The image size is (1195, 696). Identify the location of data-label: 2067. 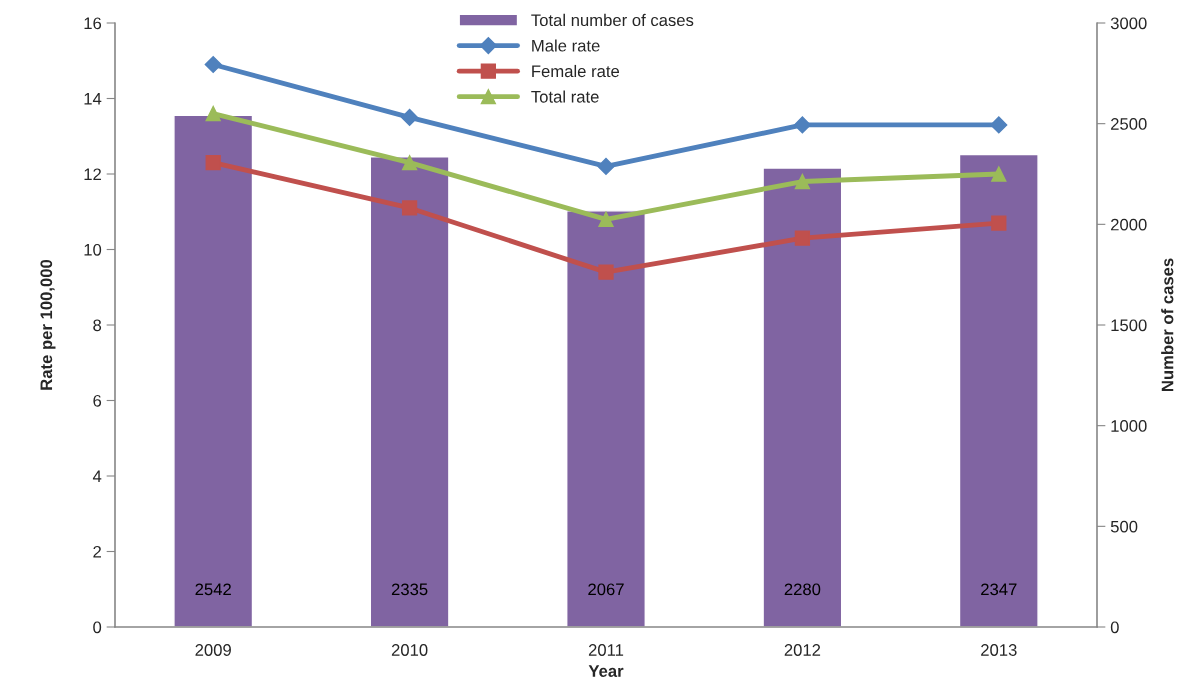
(606, 589).